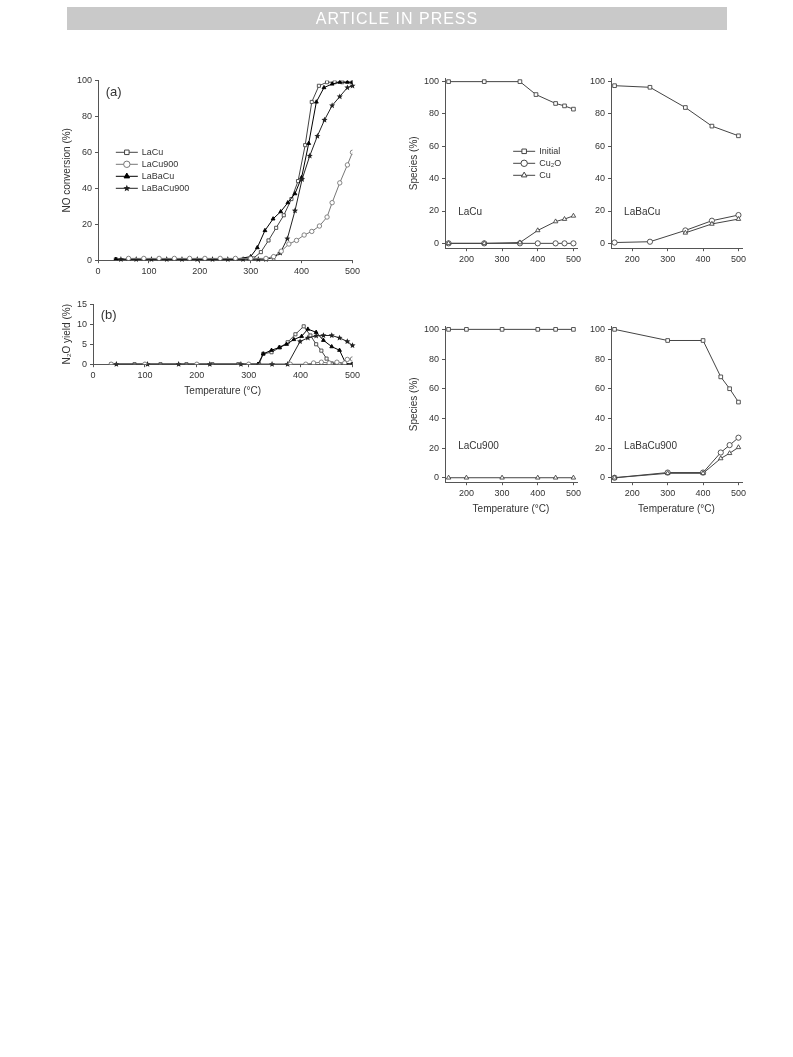  What do you see at coordinates (550, 162) in the screenshot?
I see `legend-label: Cu₂O` at bounding box center [550, 162].